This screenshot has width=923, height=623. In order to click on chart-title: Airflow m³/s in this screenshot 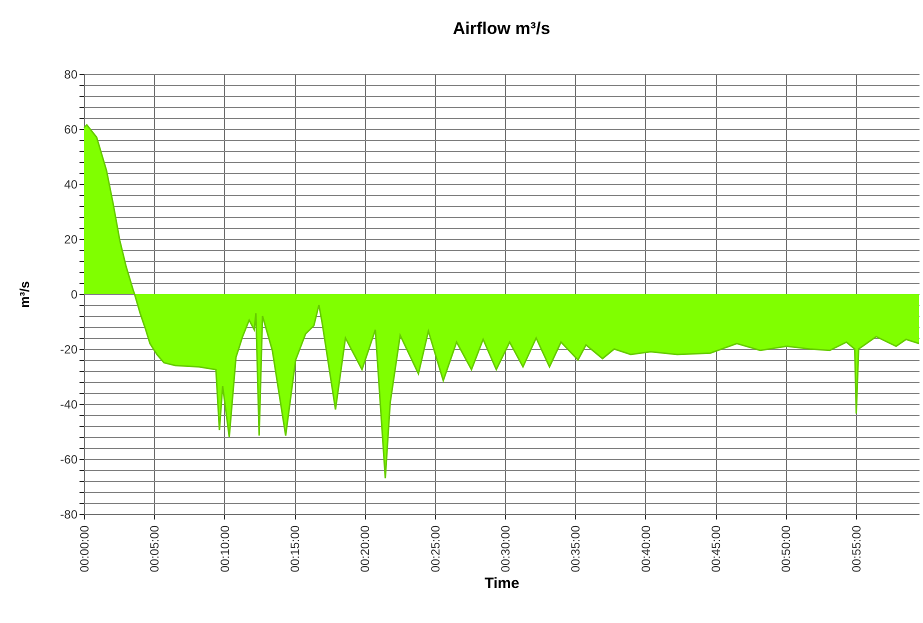, I will do `click(501, 28)`.